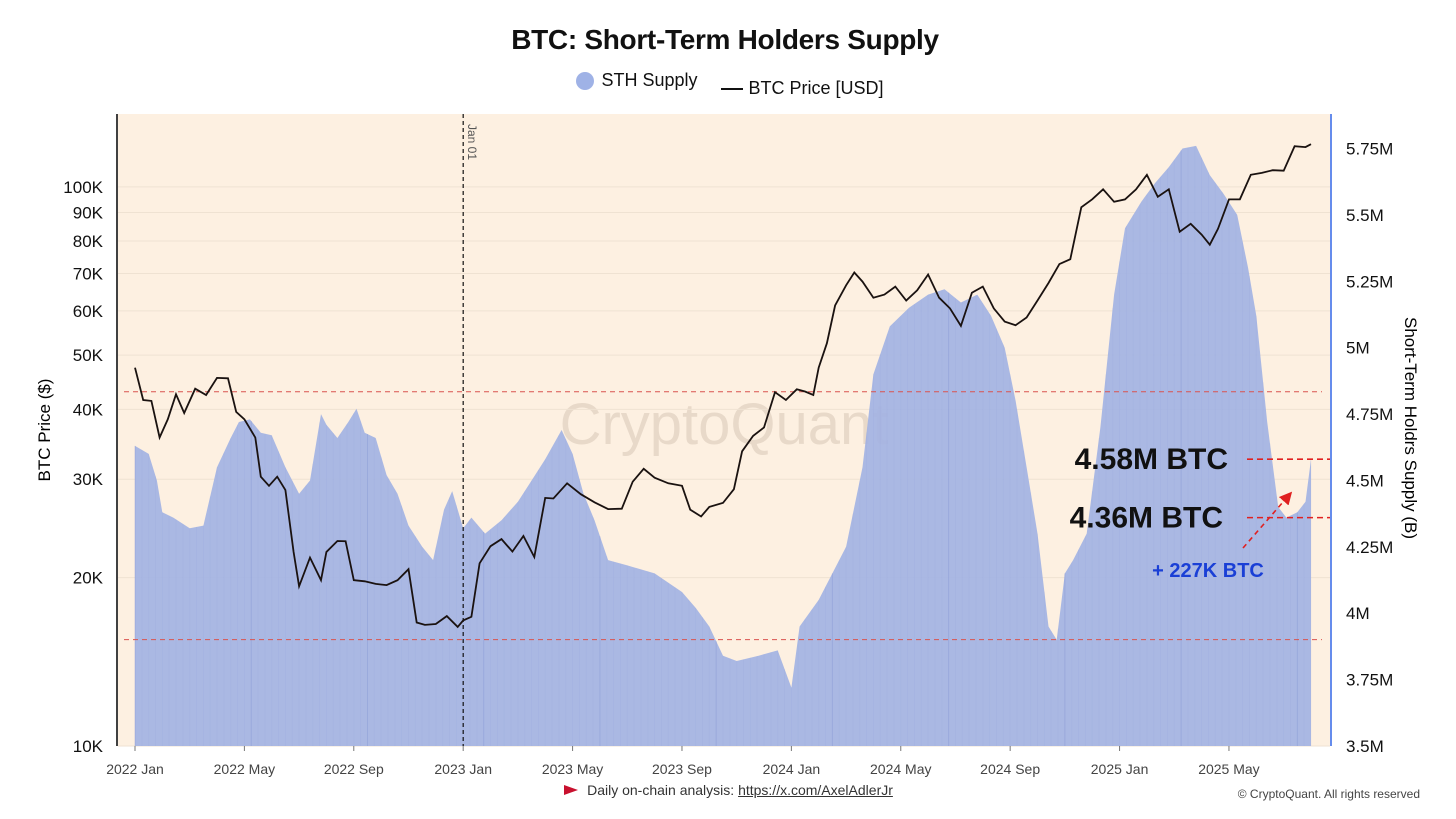 This screenshot has height=819, width=1456. Describe the element at coordinates (1365, 480) in the screenshot. I see `right-tick-label: 4.5M` at that location.